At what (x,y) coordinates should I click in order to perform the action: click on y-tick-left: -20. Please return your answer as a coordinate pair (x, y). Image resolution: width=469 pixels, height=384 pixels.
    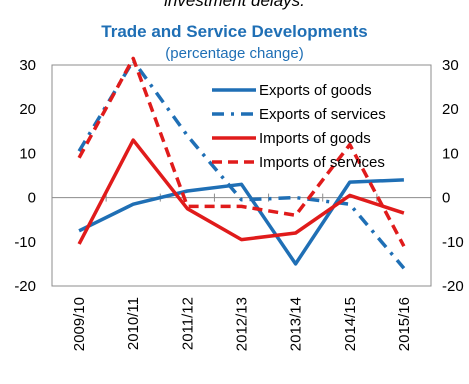
    Looking at the image, I should click on (25, 286).